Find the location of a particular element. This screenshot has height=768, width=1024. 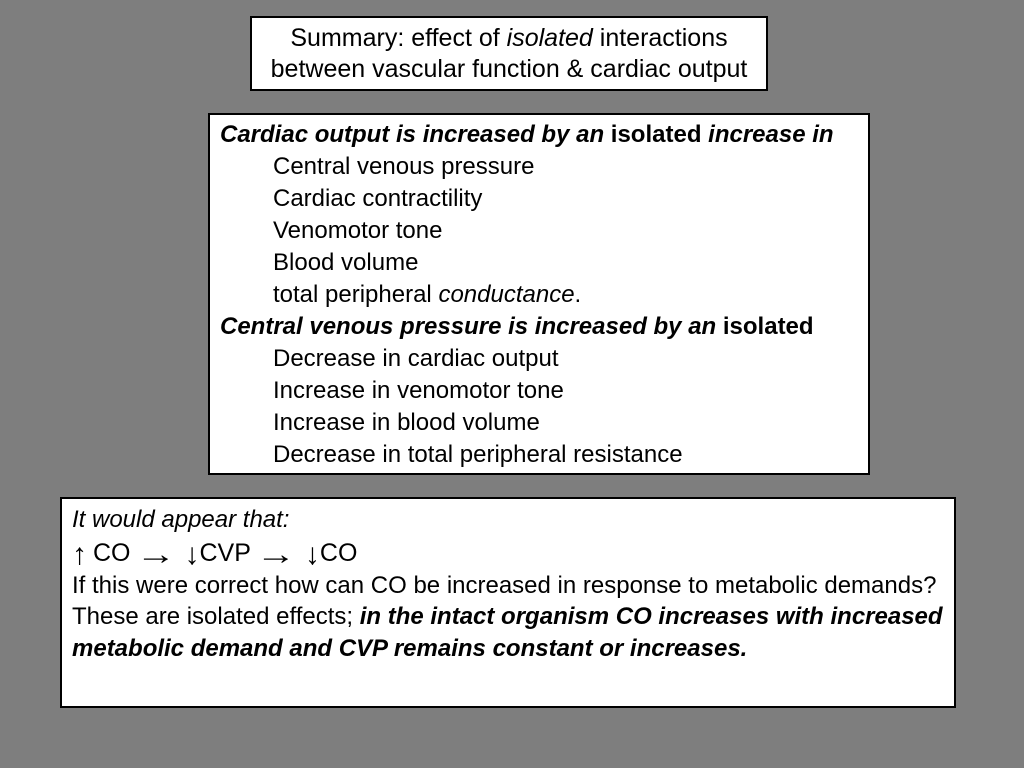

slide-title-line-1: Summary: effect of isolated interactions is located at coordinates (509, 38).